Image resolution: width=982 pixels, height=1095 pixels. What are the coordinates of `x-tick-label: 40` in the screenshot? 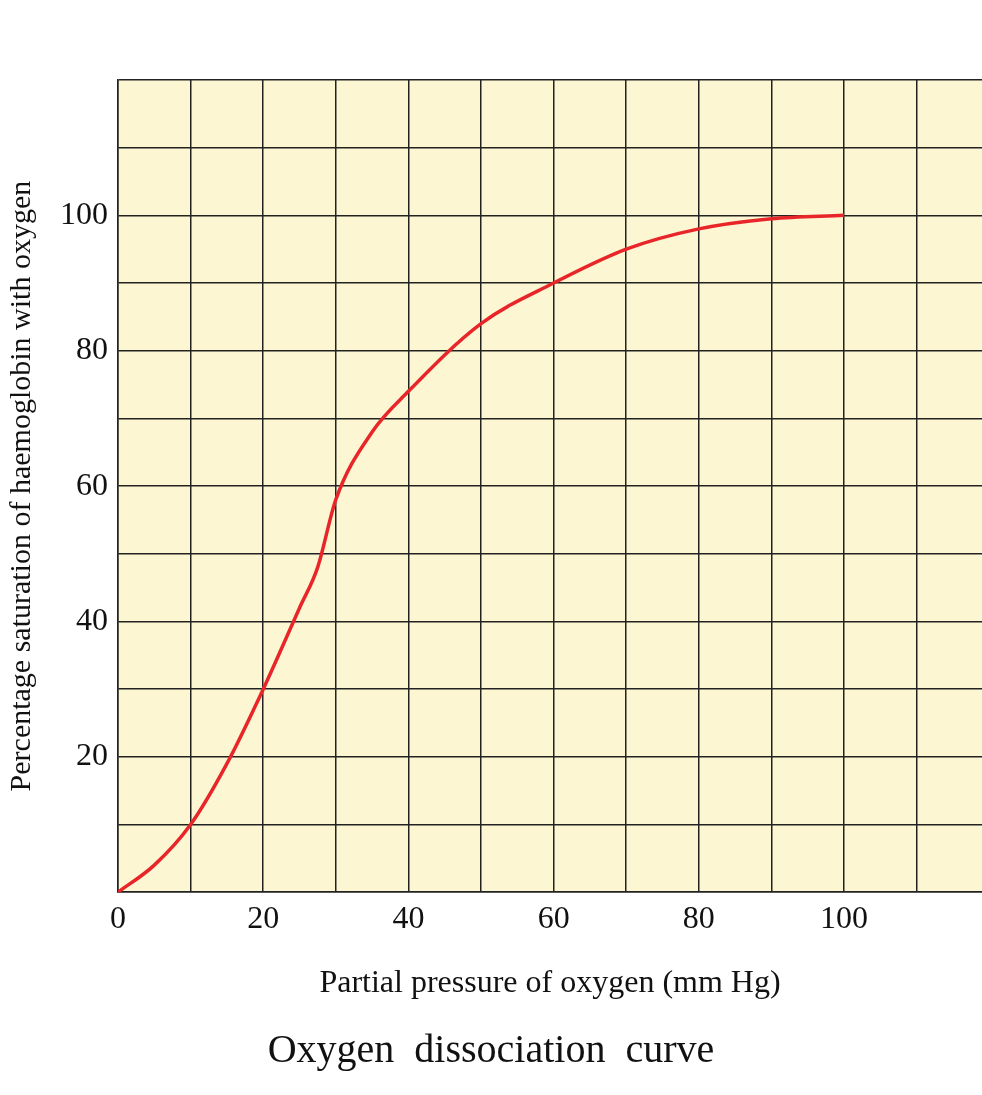 It's located at (408, 916).